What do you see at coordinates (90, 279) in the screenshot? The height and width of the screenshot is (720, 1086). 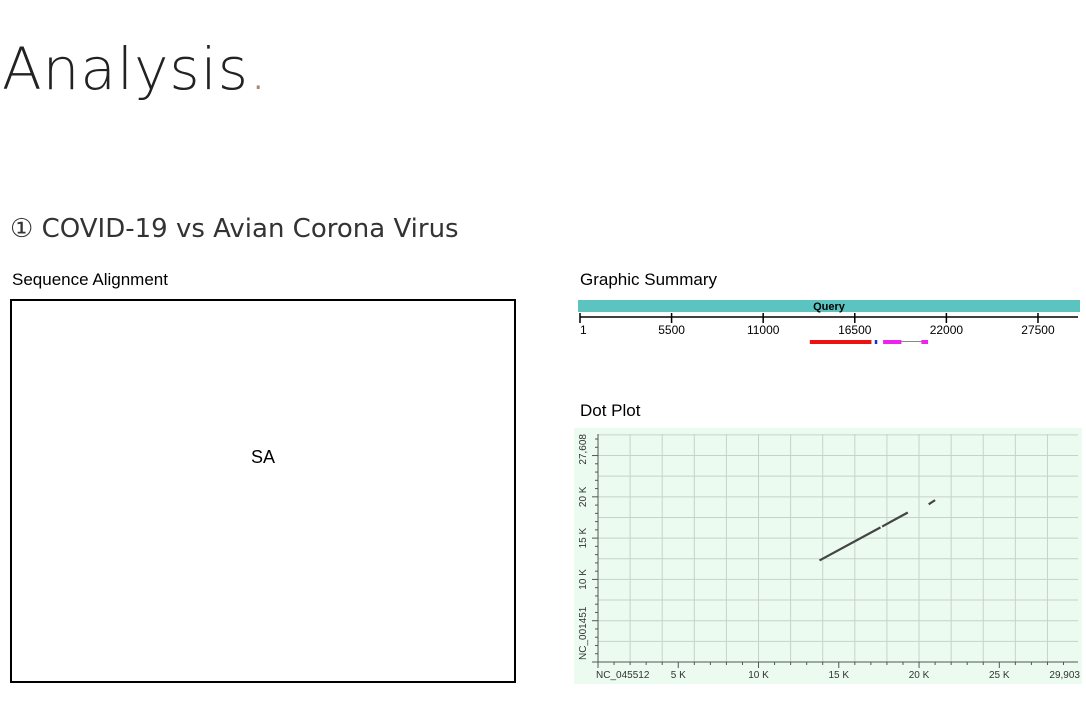 I see `sequence-alignment-label: Sequence Alignment` at bounding box center [90, 279].